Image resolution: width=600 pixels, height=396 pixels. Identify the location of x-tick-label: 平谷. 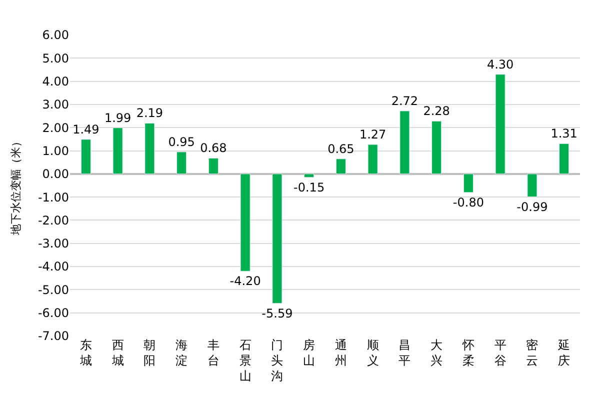
(500, 353).